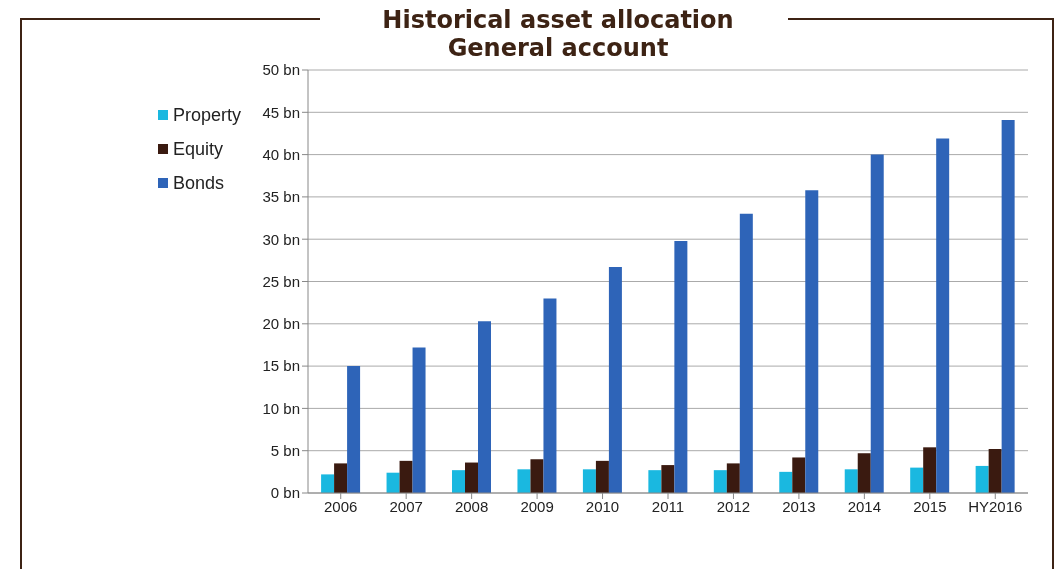 This screenshot has height=569, width=1060. What do you see at coordinates (281, 112) in the screenshot?
I see `y-tick-label: 45 bn` at bounding box center [281, 112].